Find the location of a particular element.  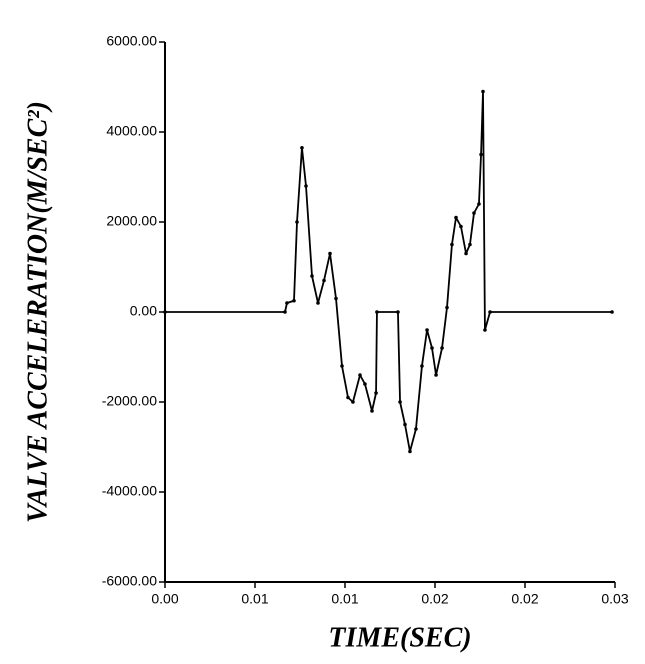

y-tick-label: 6000.00 is located at coordinates (131, 41).